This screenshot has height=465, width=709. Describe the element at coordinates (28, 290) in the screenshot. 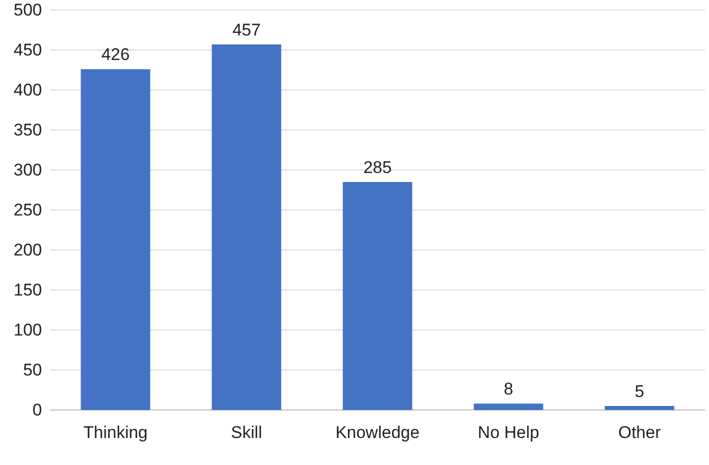

I see `y-tick-label: 150` at that location.